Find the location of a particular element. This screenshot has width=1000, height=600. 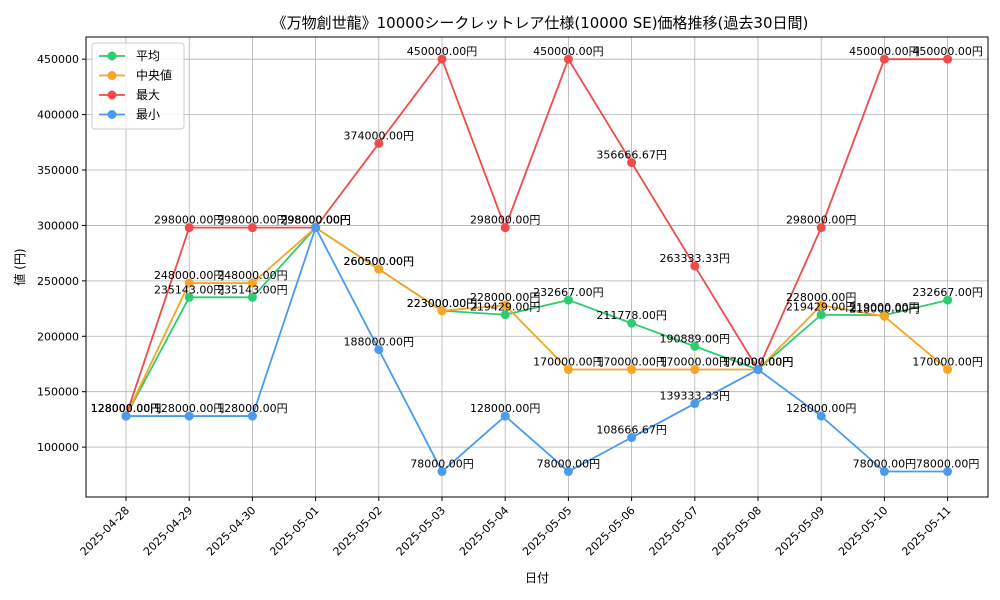

x-tick-label: 2025-04-29 is located at coordinates (168, 531).